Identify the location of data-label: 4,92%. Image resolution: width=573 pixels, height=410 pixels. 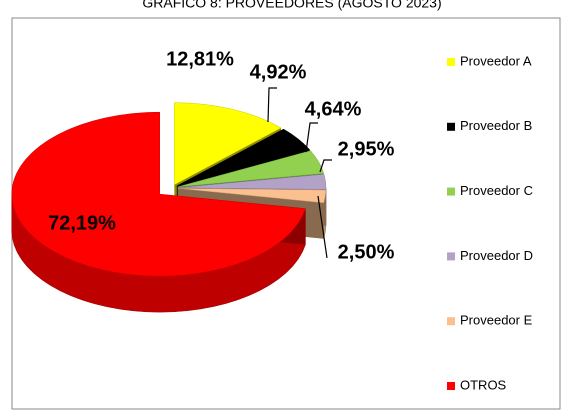
(278, 72).